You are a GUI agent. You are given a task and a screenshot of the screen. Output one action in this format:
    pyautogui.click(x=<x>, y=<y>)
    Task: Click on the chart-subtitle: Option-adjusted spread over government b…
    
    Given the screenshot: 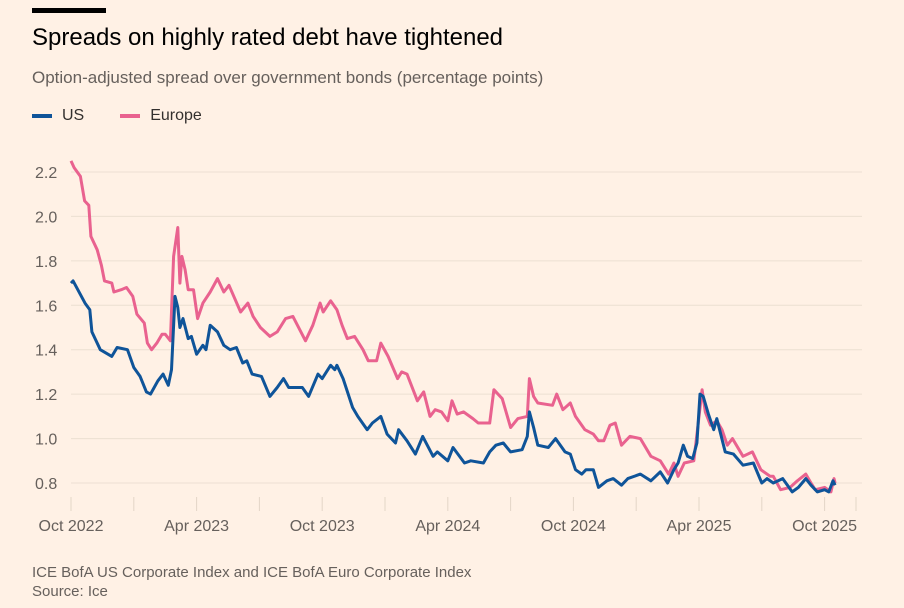 What is the action you would take?
    pyautogui.click(x=288, y=77)
    